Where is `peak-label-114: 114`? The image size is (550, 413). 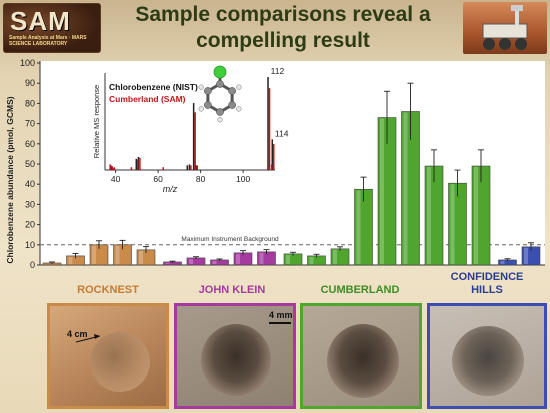 peak-label-114: 114 is located at coordinates (282, 133).